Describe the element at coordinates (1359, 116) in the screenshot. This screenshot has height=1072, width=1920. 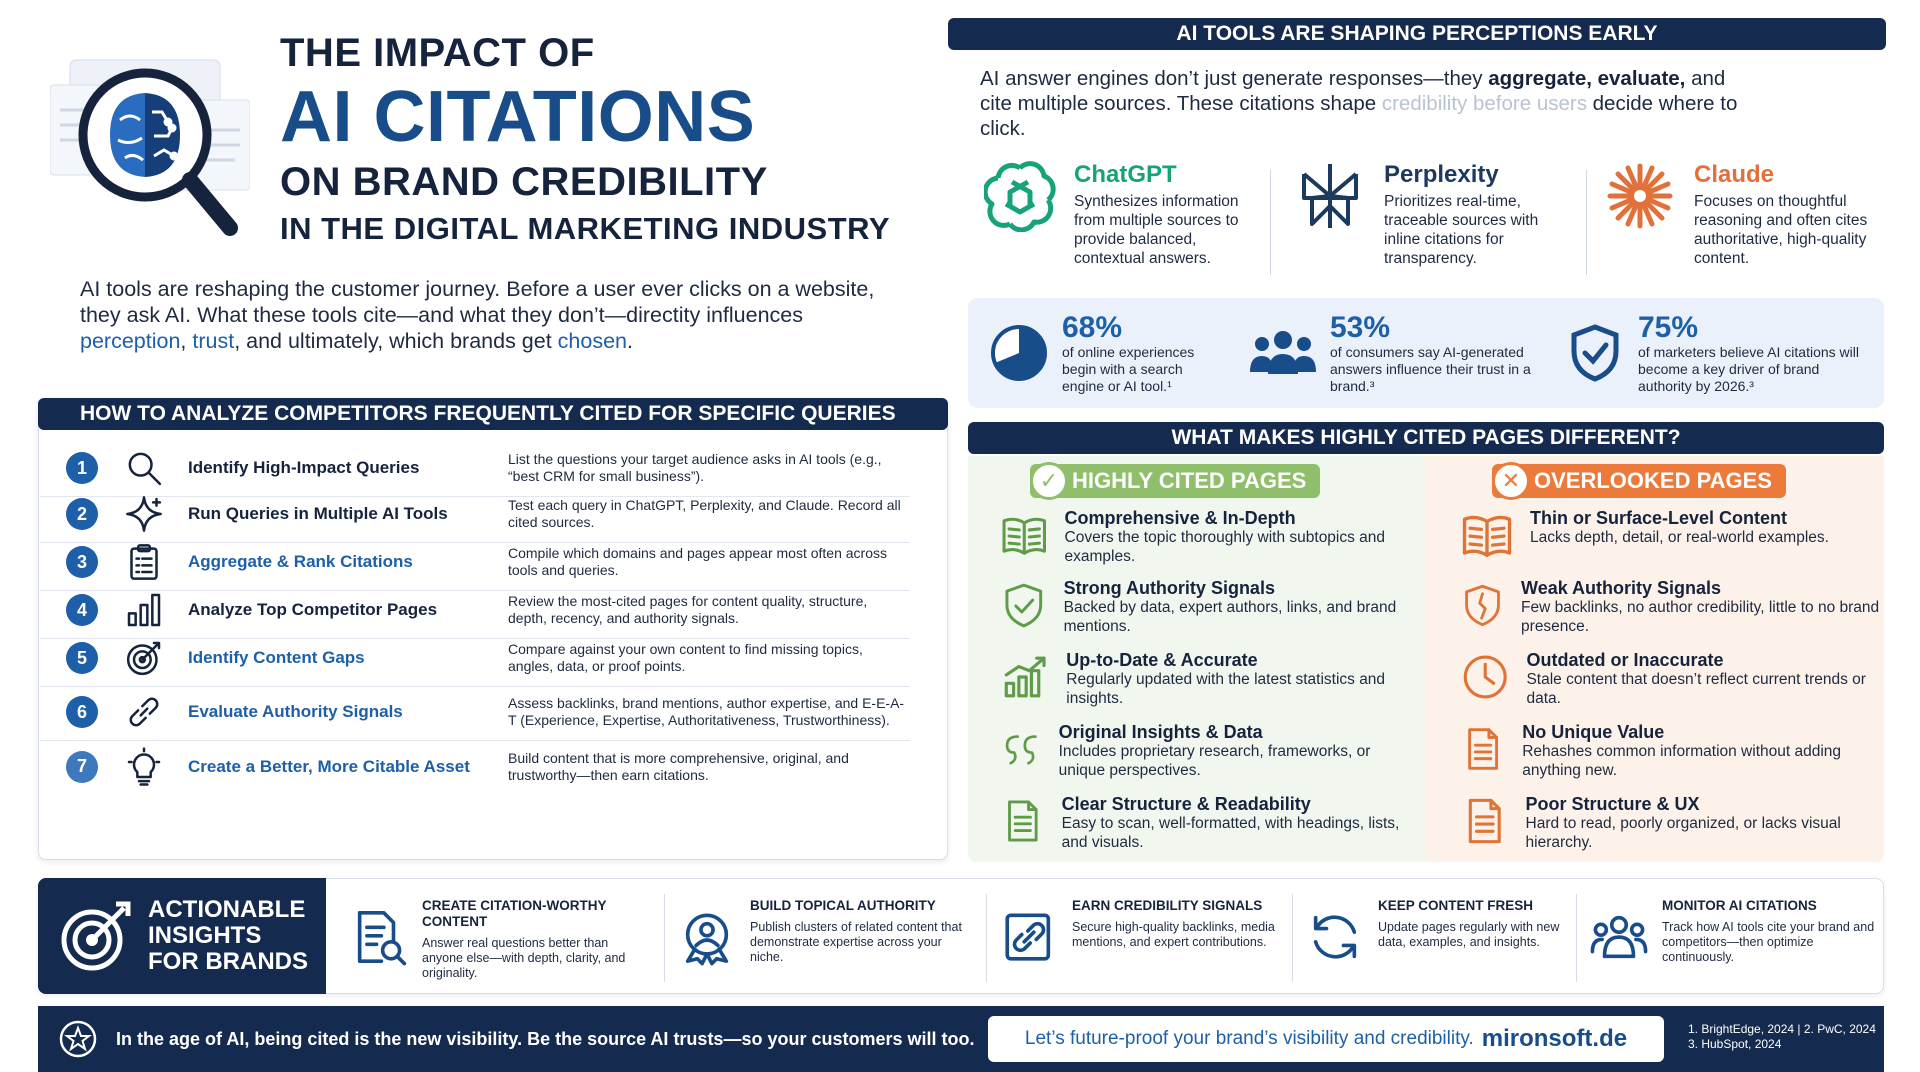
I see `perc-intro-part-3: decide where to click.` at that location.